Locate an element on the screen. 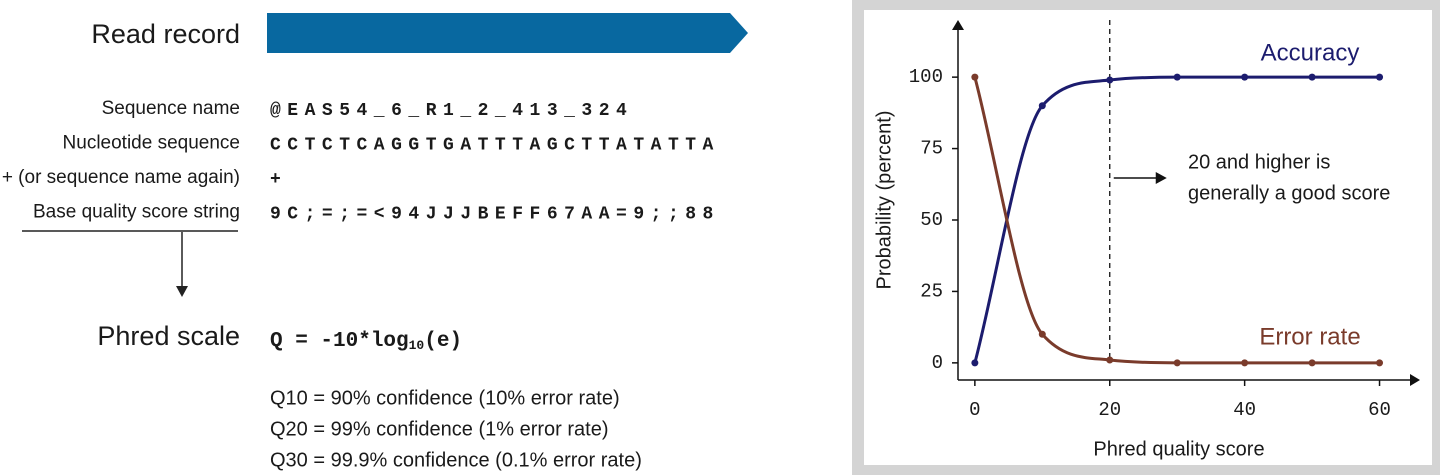  x-tick-label: 40 is located at coordinates (1244, 410).